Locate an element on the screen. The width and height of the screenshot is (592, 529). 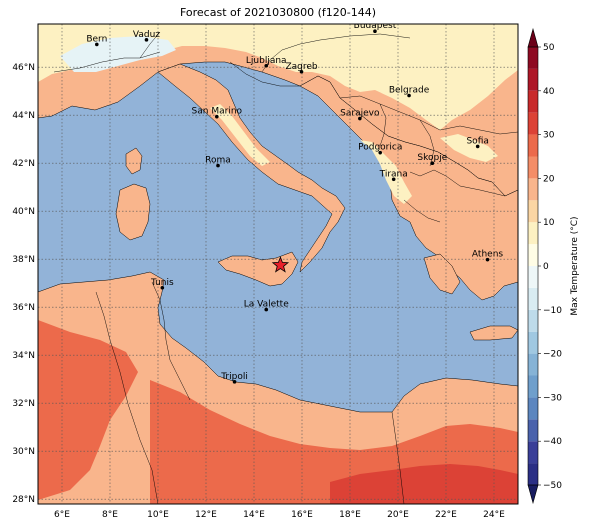
lon-tick-label: 18°E is located at coordinates (350, 515).